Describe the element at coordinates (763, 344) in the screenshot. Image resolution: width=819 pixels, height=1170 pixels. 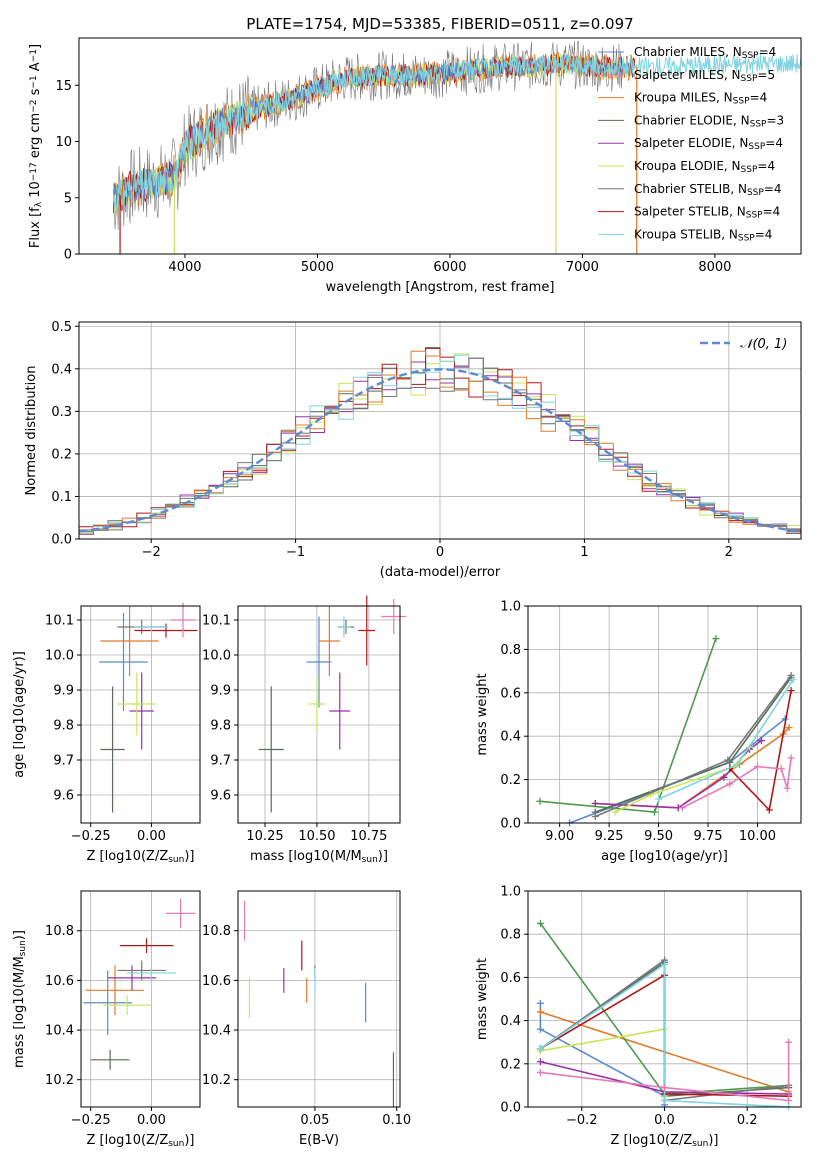
I see `legend-entry: 𝒩(0, 1)` at that location.